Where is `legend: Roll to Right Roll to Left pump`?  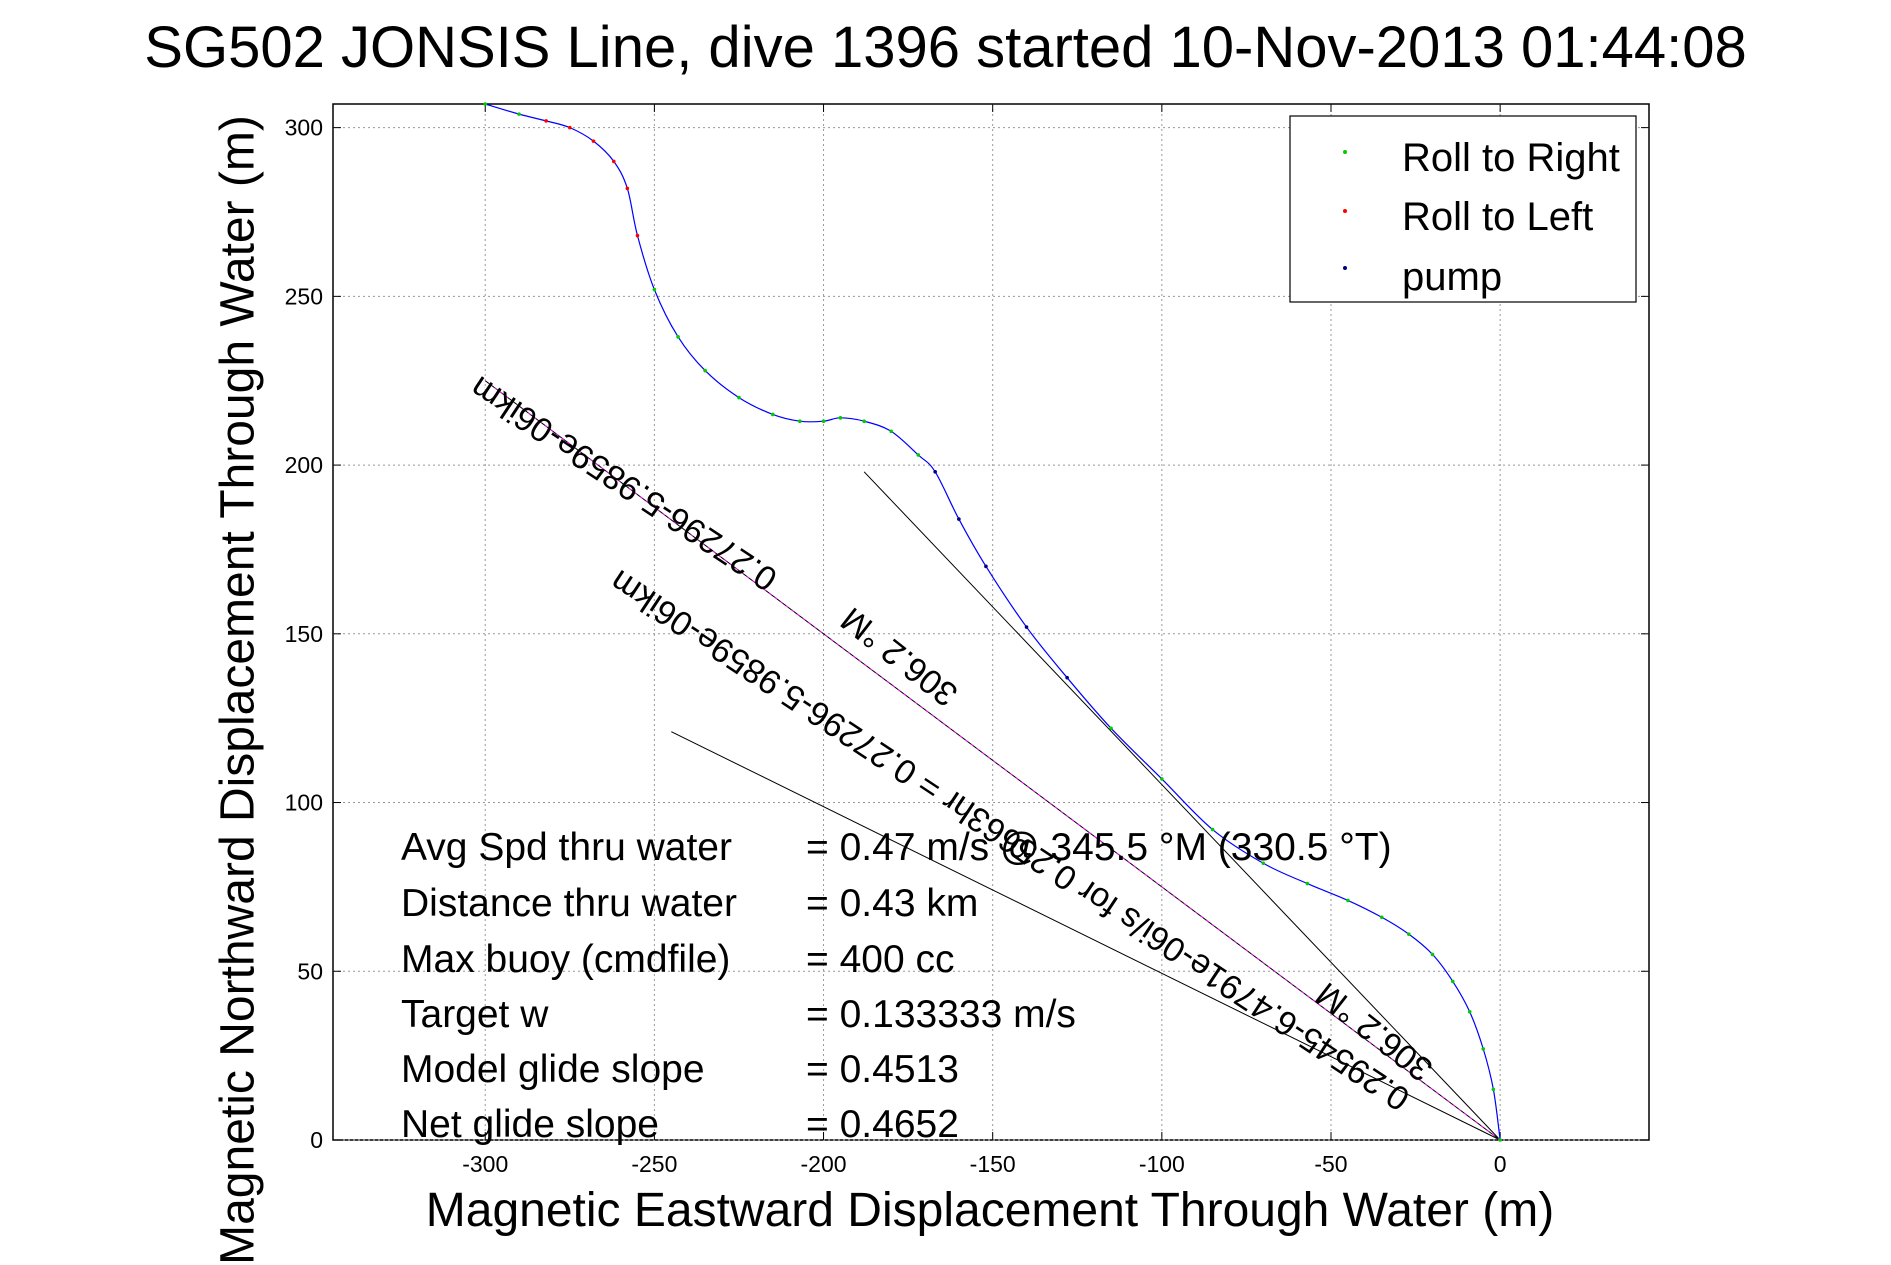 legend: Roll to Right Roll to Left pump is located at coordinates (1463, 209).